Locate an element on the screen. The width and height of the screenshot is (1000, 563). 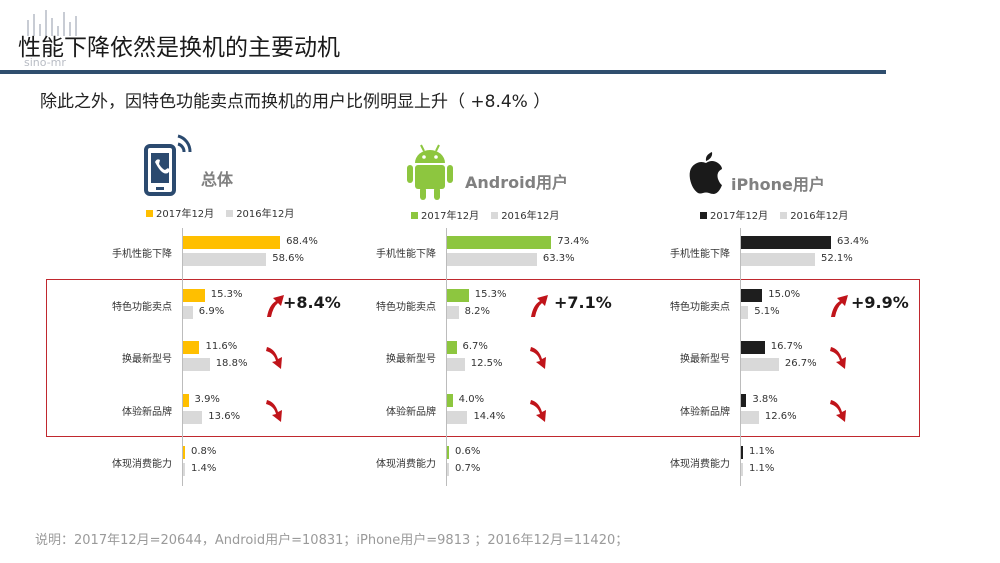
sino-mr-logo: sino-mr is located at coordinates (50, 39).